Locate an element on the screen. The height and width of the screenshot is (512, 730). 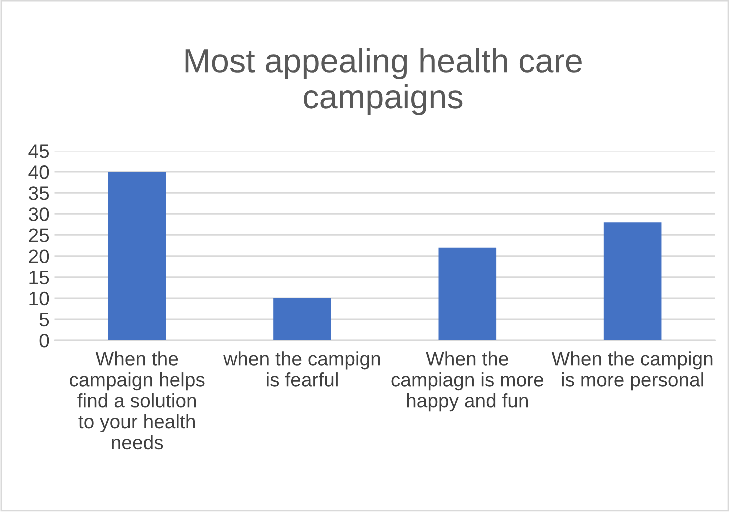
y-tick-label: 35 is located at coordinates (39, 193).